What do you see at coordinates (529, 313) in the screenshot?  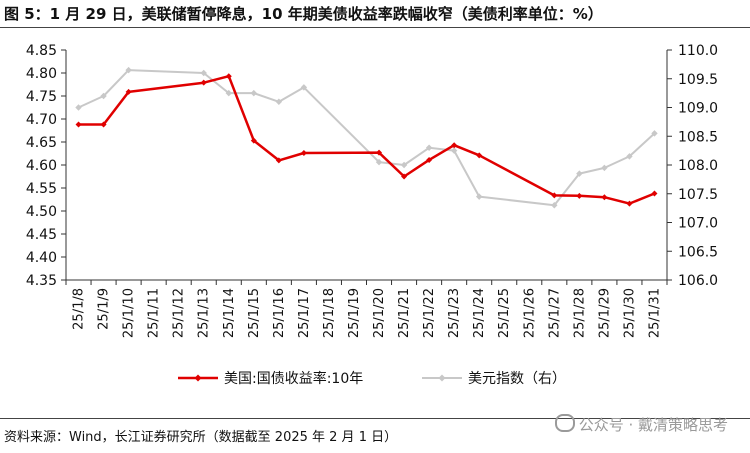 I see `x-tick-label: 25/1/26` at bounding box center [529, 313].